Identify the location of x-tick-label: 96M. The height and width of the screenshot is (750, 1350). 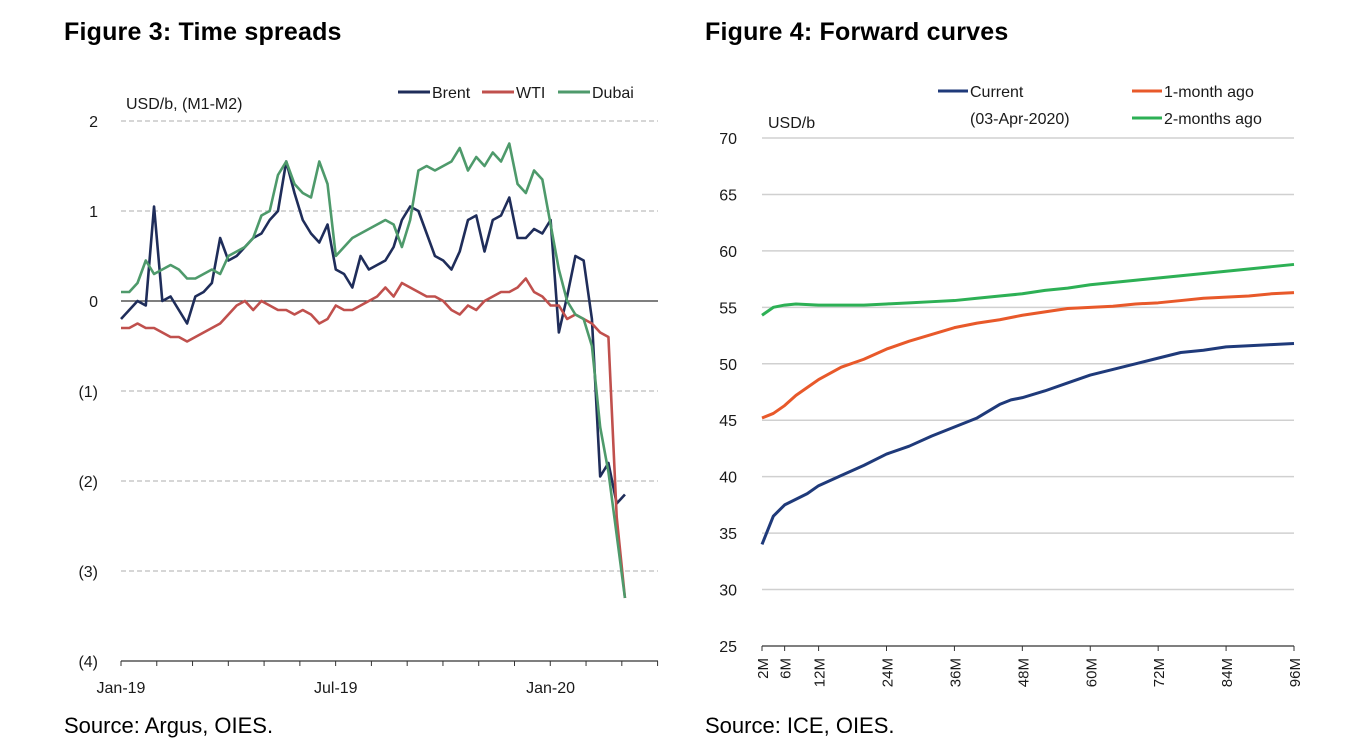
(1295, 672).